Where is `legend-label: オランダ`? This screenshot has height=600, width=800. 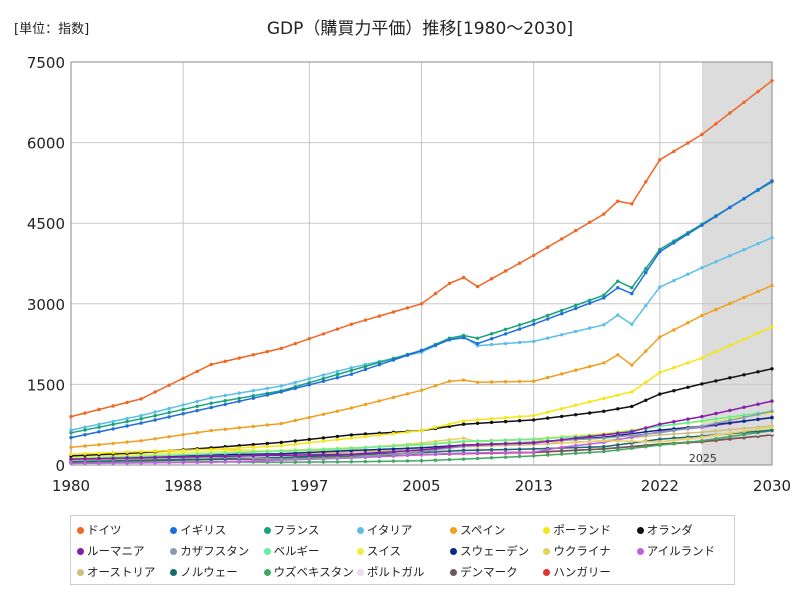
legend-label: オランダ is located at coordinates (669, 530).